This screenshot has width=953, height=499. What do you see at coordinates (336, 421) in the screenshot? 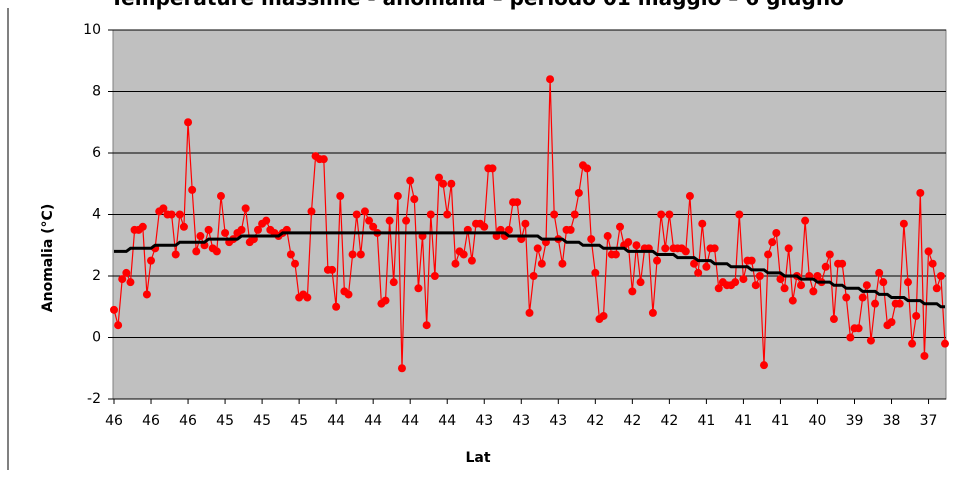
I see `x-tick-label: 44` at bounding box center [336, 421].